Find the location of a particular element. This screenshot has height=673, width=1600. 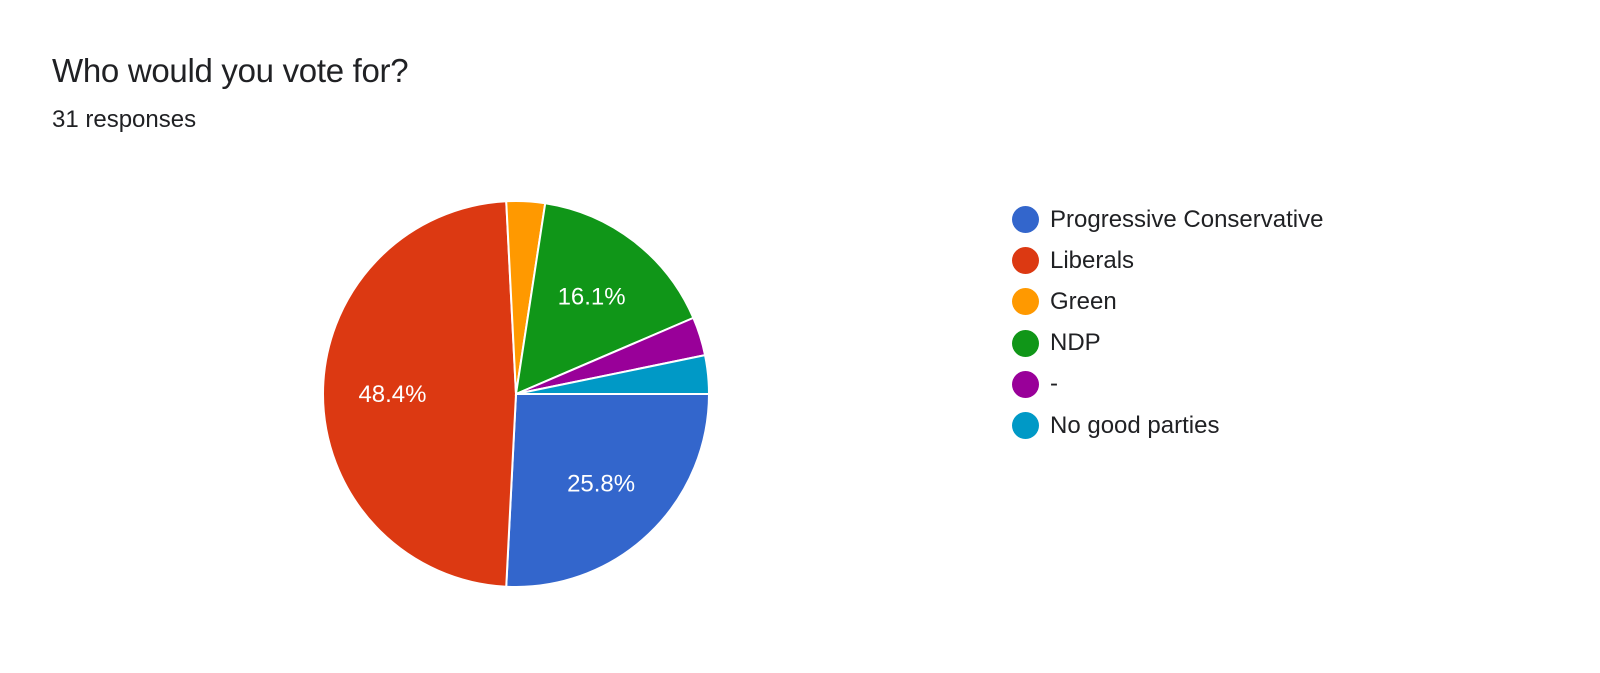

legend-item-liberals: Liberals is located at coordinates (1167, 260).